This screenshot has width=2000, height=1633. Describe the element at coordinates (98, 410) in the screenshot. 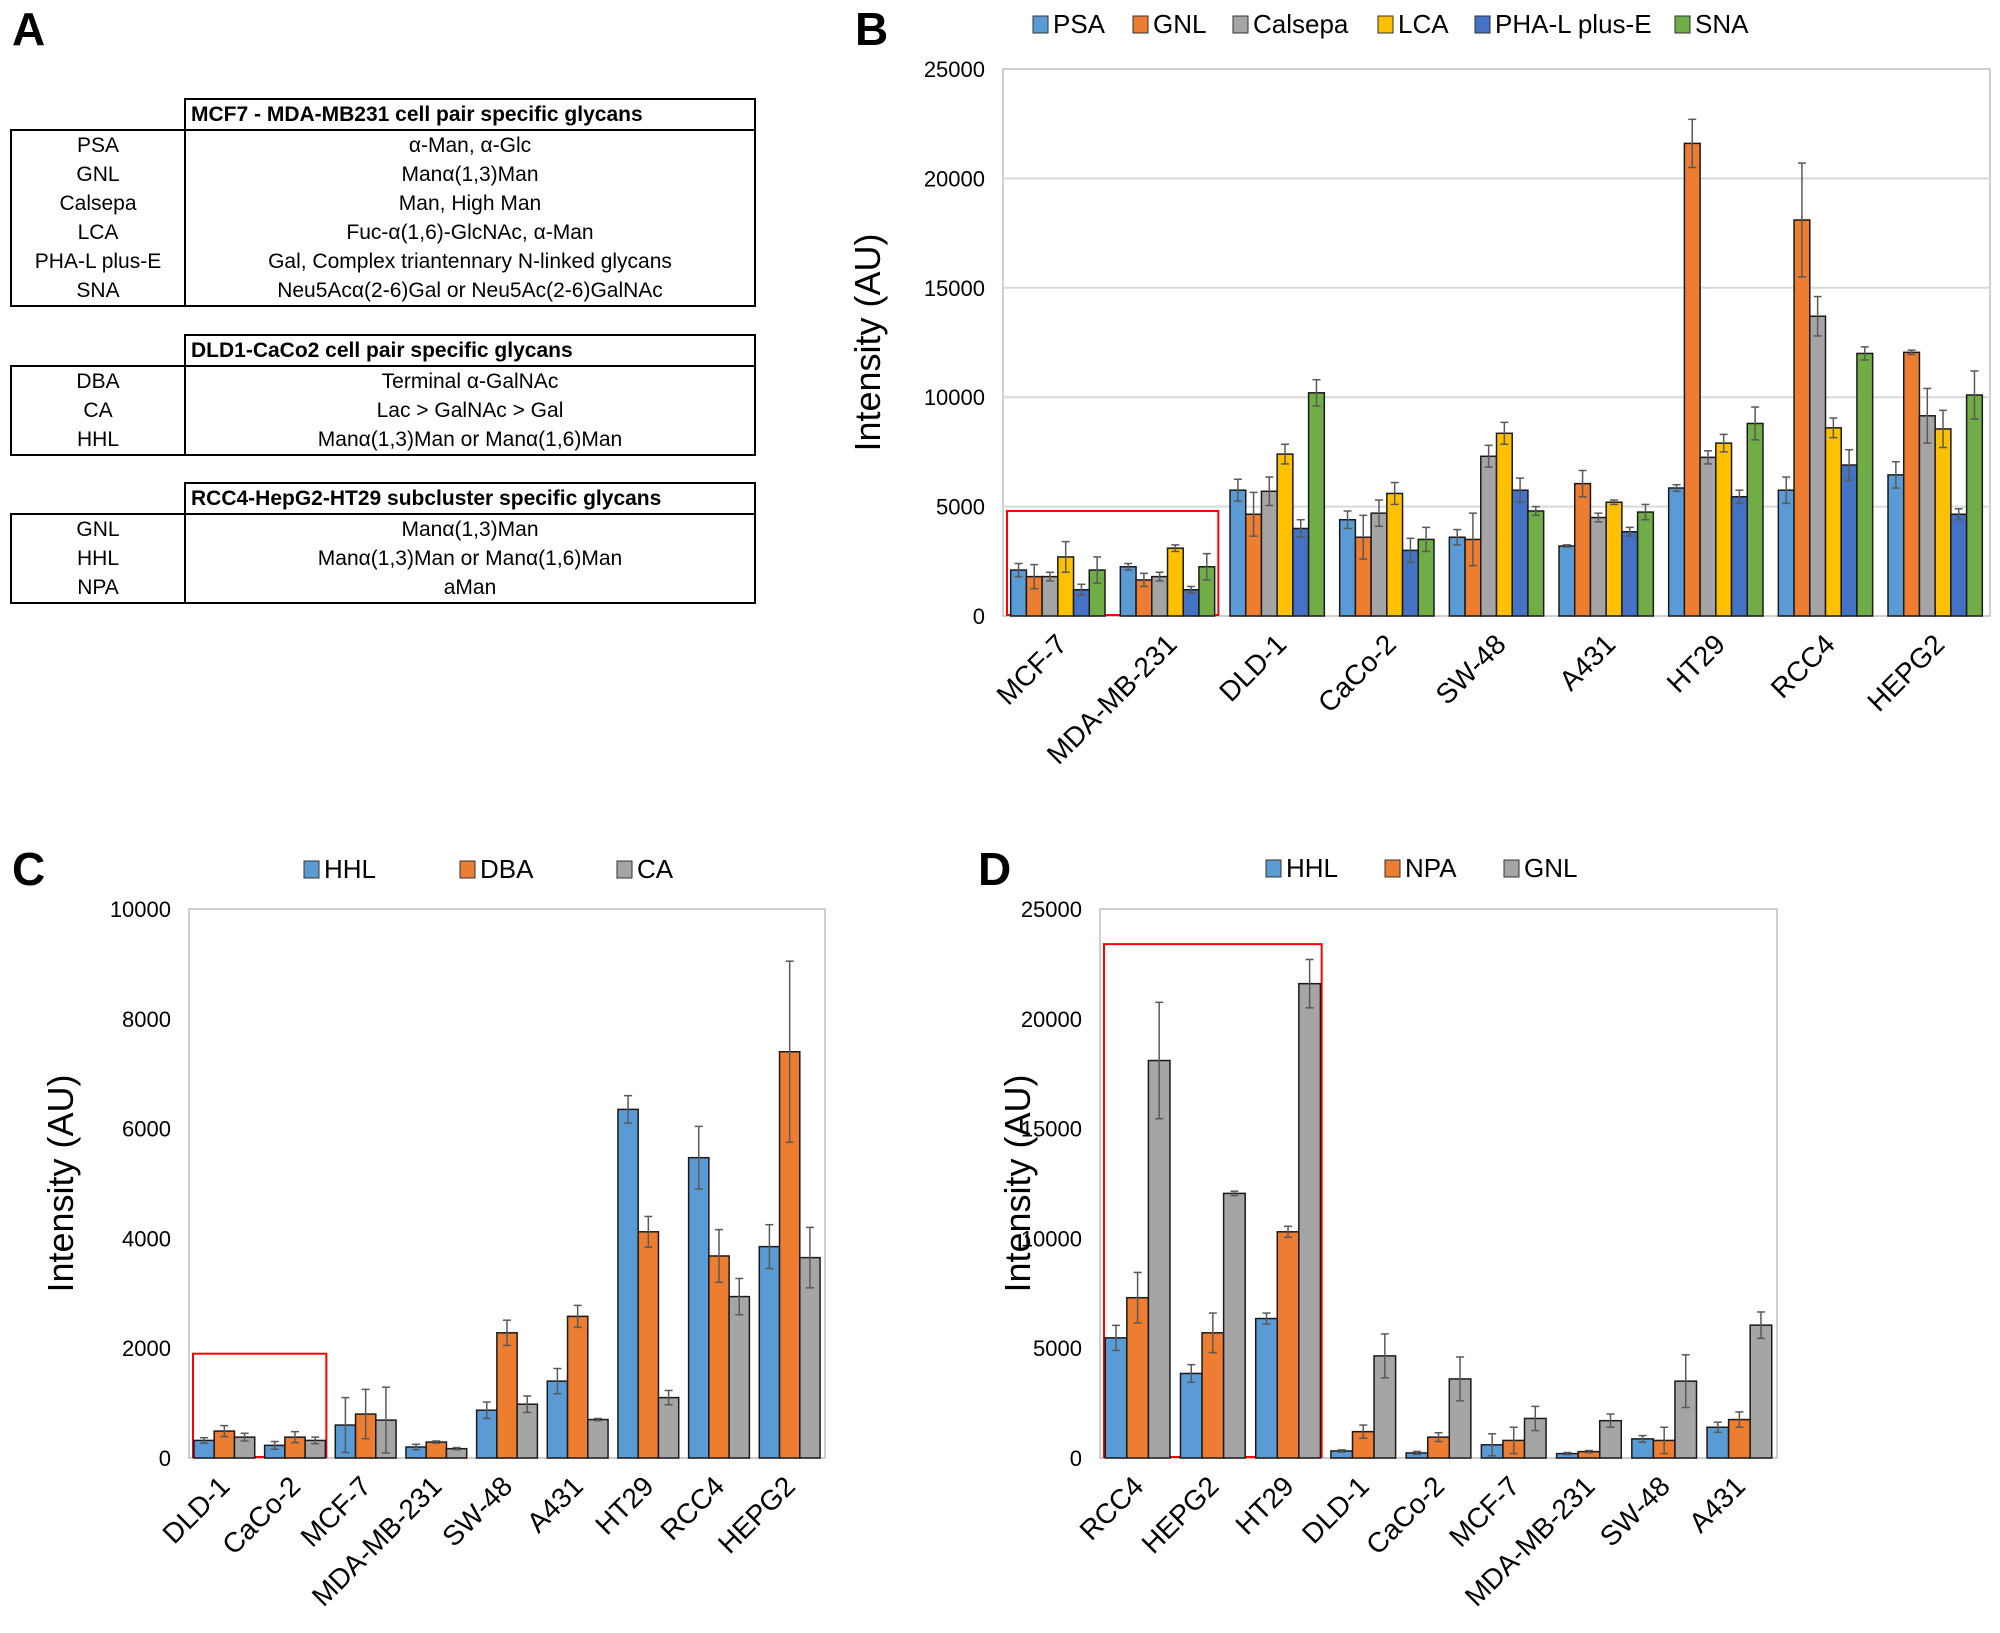

I see `lectin-cell: CA` at that location.